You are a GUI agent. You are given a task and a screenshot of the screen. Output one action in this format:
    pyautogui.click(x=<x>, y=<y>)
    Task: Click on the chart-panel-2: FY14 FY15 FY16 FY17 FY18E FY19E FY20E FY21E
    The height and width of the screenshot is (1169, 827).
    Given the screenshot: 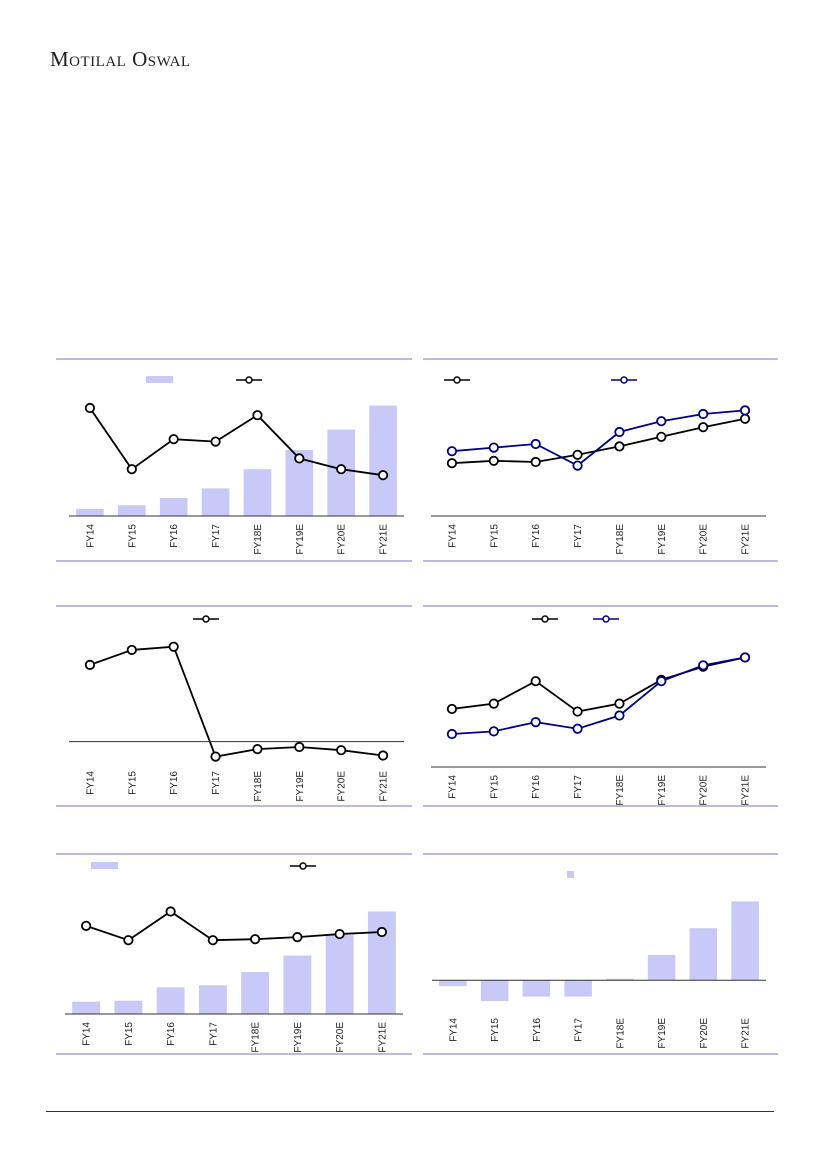 What is the action you would take?
    pyautogui.click(x=600, y=460)
    